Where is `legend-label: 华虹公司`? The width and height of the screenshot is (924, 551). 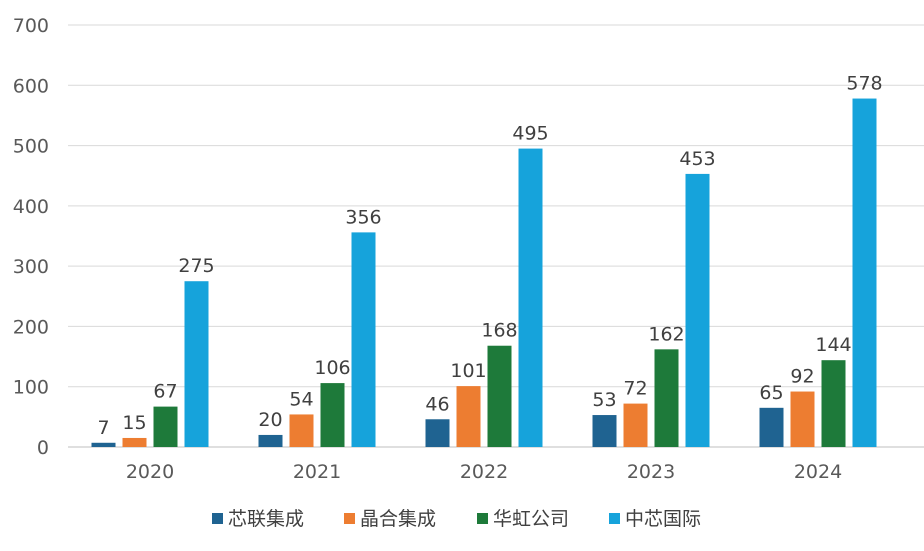 legend-label: 华虹公司 is located at coordinates (531, 519).